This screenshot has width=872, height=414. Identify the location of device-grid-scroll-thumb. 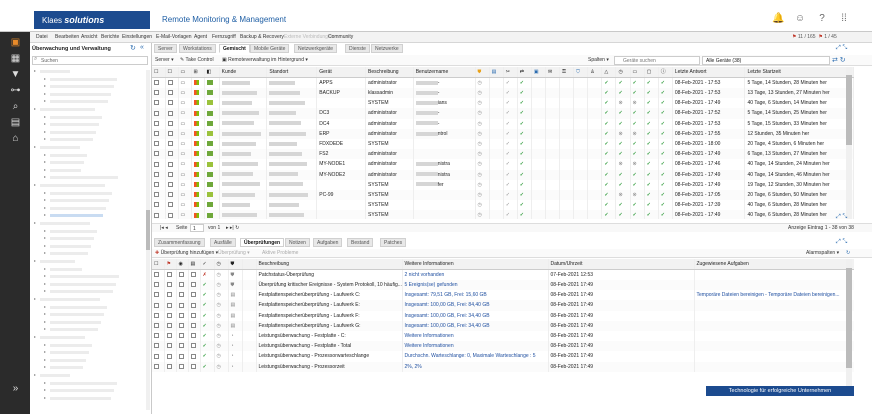
(849, 110).